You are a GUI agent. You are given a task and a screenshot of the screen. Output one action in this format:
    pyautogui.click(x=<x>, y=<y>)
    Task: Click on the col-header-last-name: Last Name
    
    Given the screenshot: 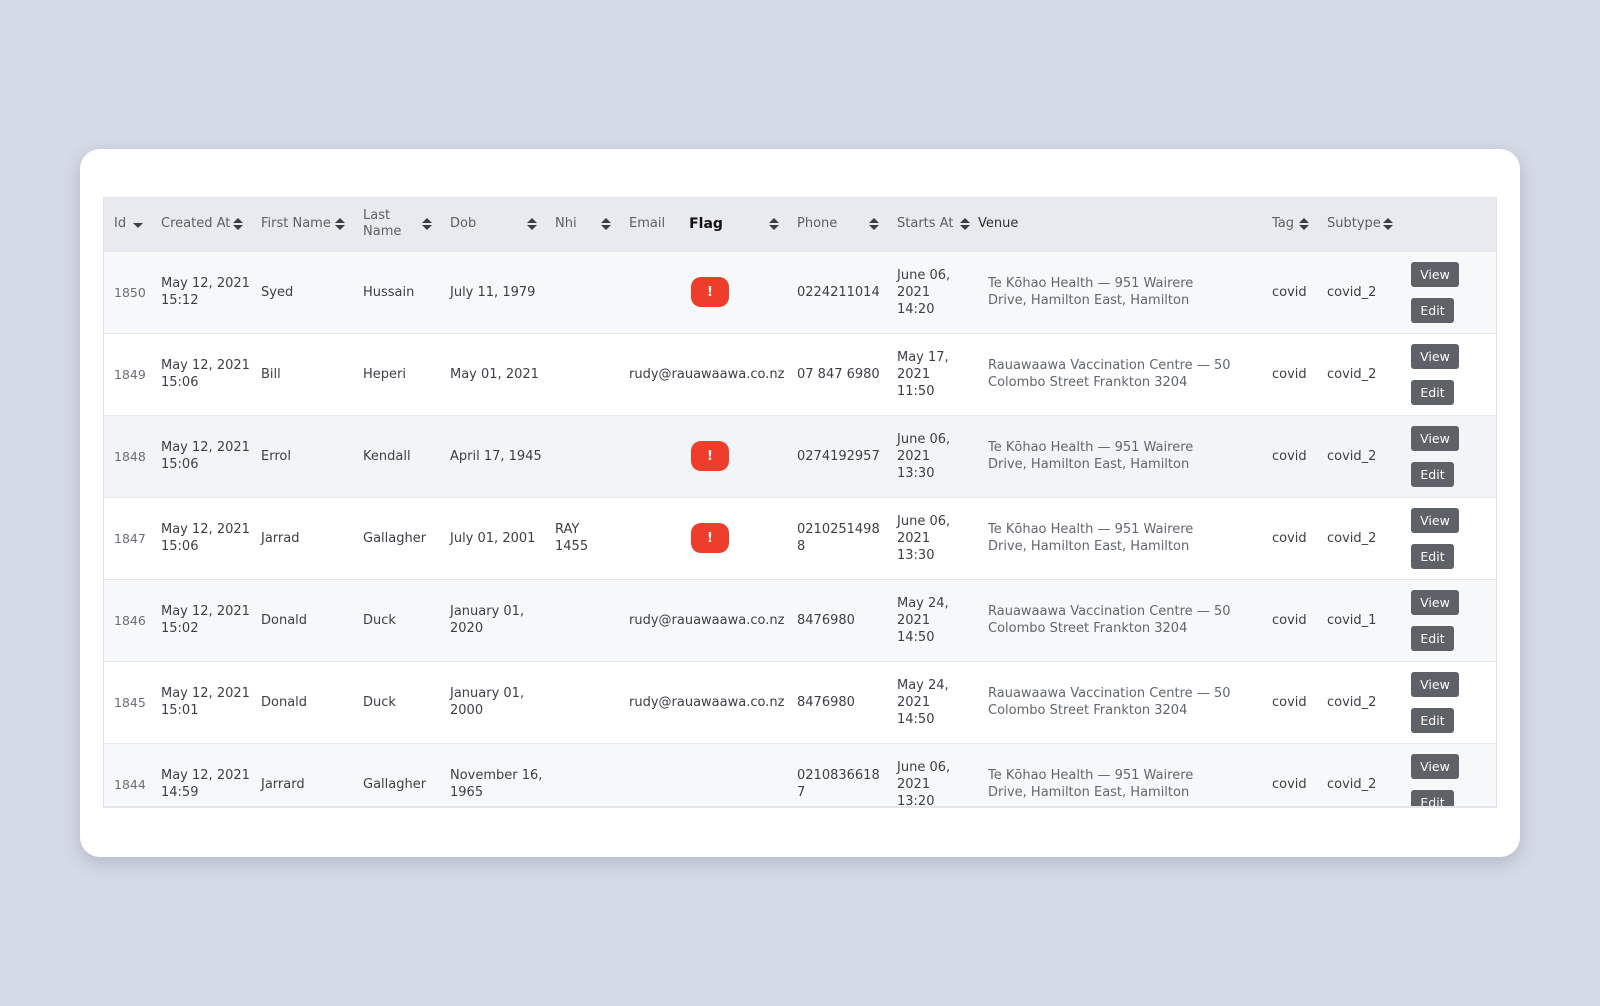 What is the action you would take?
    pyautogui.click(x=396, y=224)
    